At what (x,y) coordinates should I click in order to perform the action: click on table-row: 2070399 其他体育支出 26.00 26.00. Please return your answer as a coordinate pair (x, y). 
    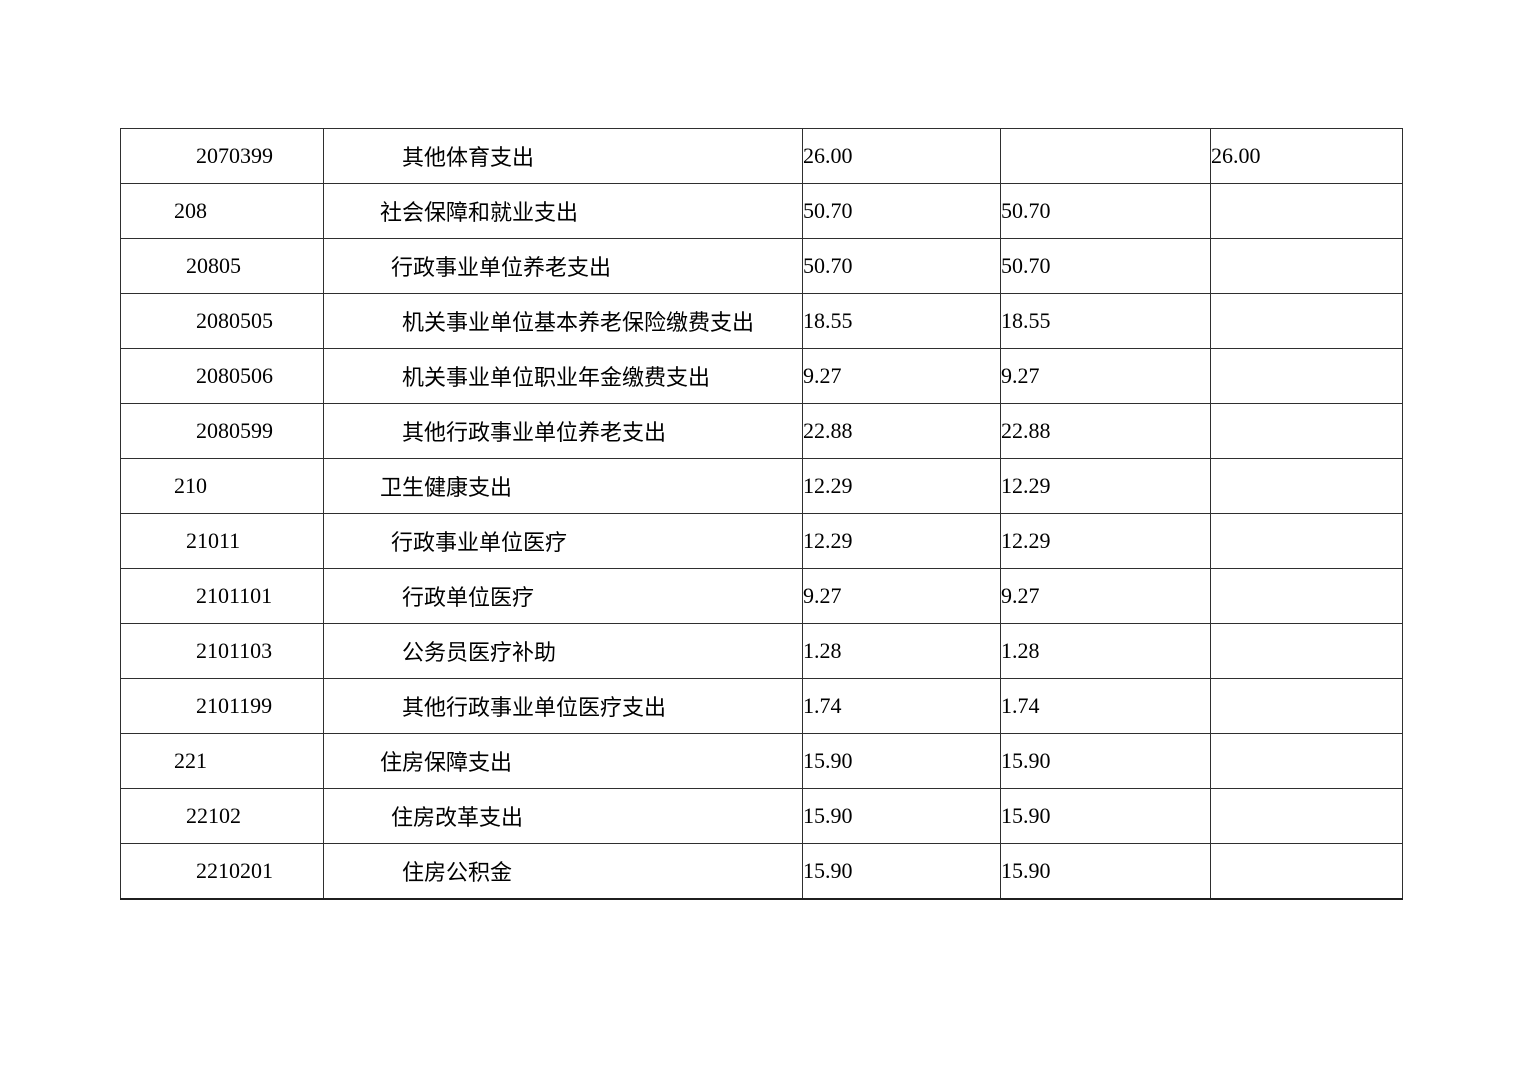
    Looking at the image, I should click on (761, 156).